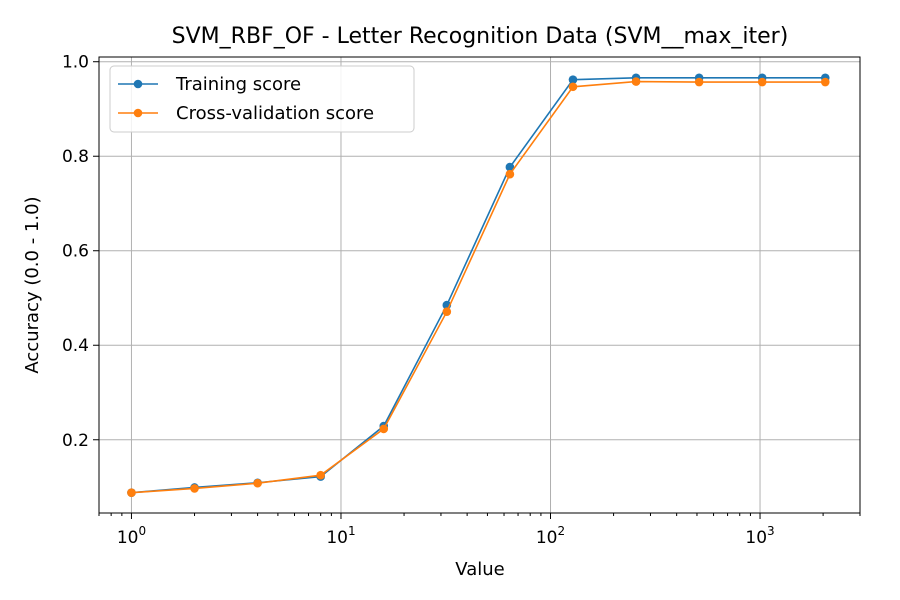  Describe the element at coordinates (759, 536) in the screenshot. I see `x-tick-label-3: 10³` at that location.